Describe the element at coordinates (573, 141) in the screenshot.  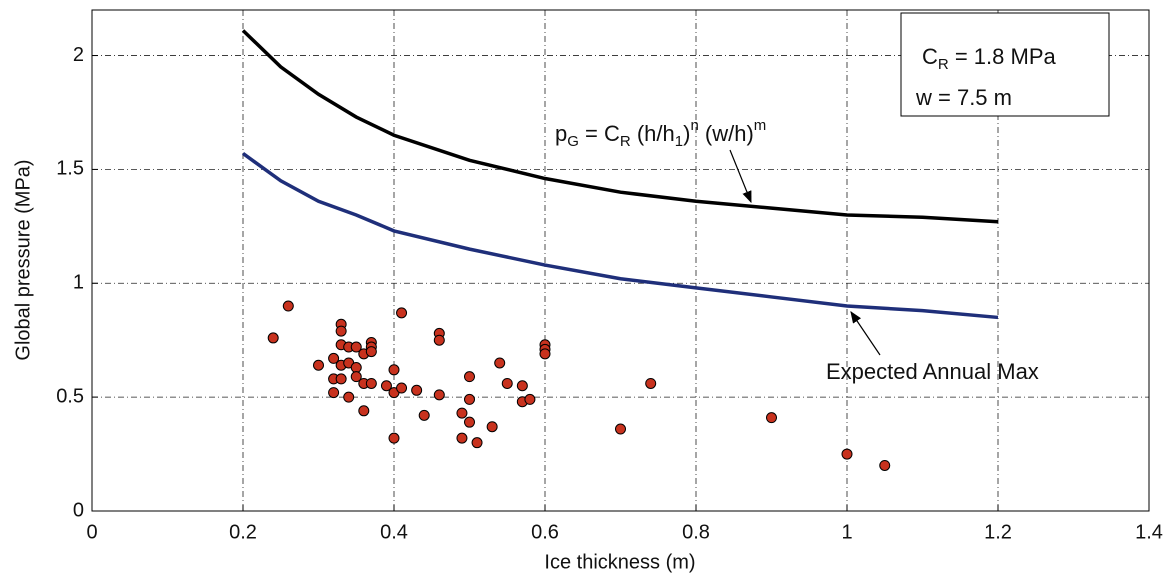
I see `annotation-part: G` at that location.